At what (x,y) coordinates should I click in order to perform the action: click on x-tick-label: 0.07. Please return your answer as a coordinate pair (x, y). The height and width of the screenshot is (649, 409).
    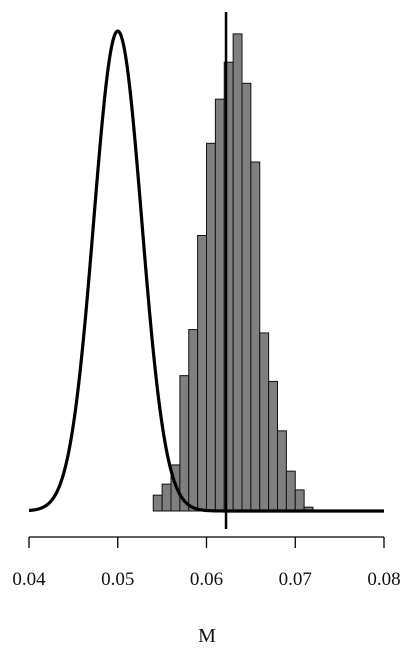
    Looking at the image, I should click on (295, 579).